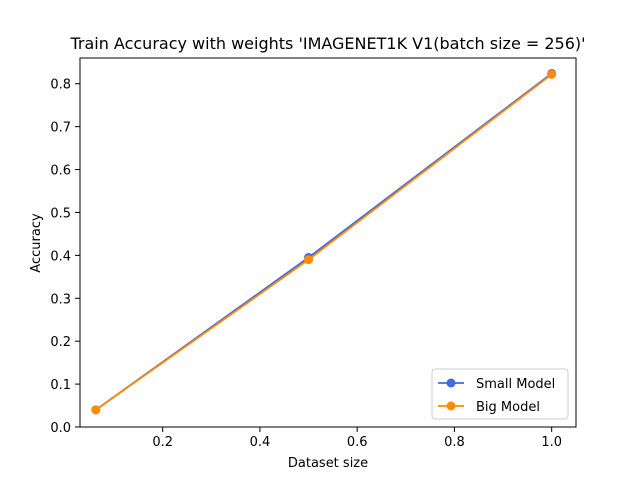  What do you see at coordinates (60, 342) in the screenshot?
I see `y-tick-label: 0.2` at bounding box center [60, 342].